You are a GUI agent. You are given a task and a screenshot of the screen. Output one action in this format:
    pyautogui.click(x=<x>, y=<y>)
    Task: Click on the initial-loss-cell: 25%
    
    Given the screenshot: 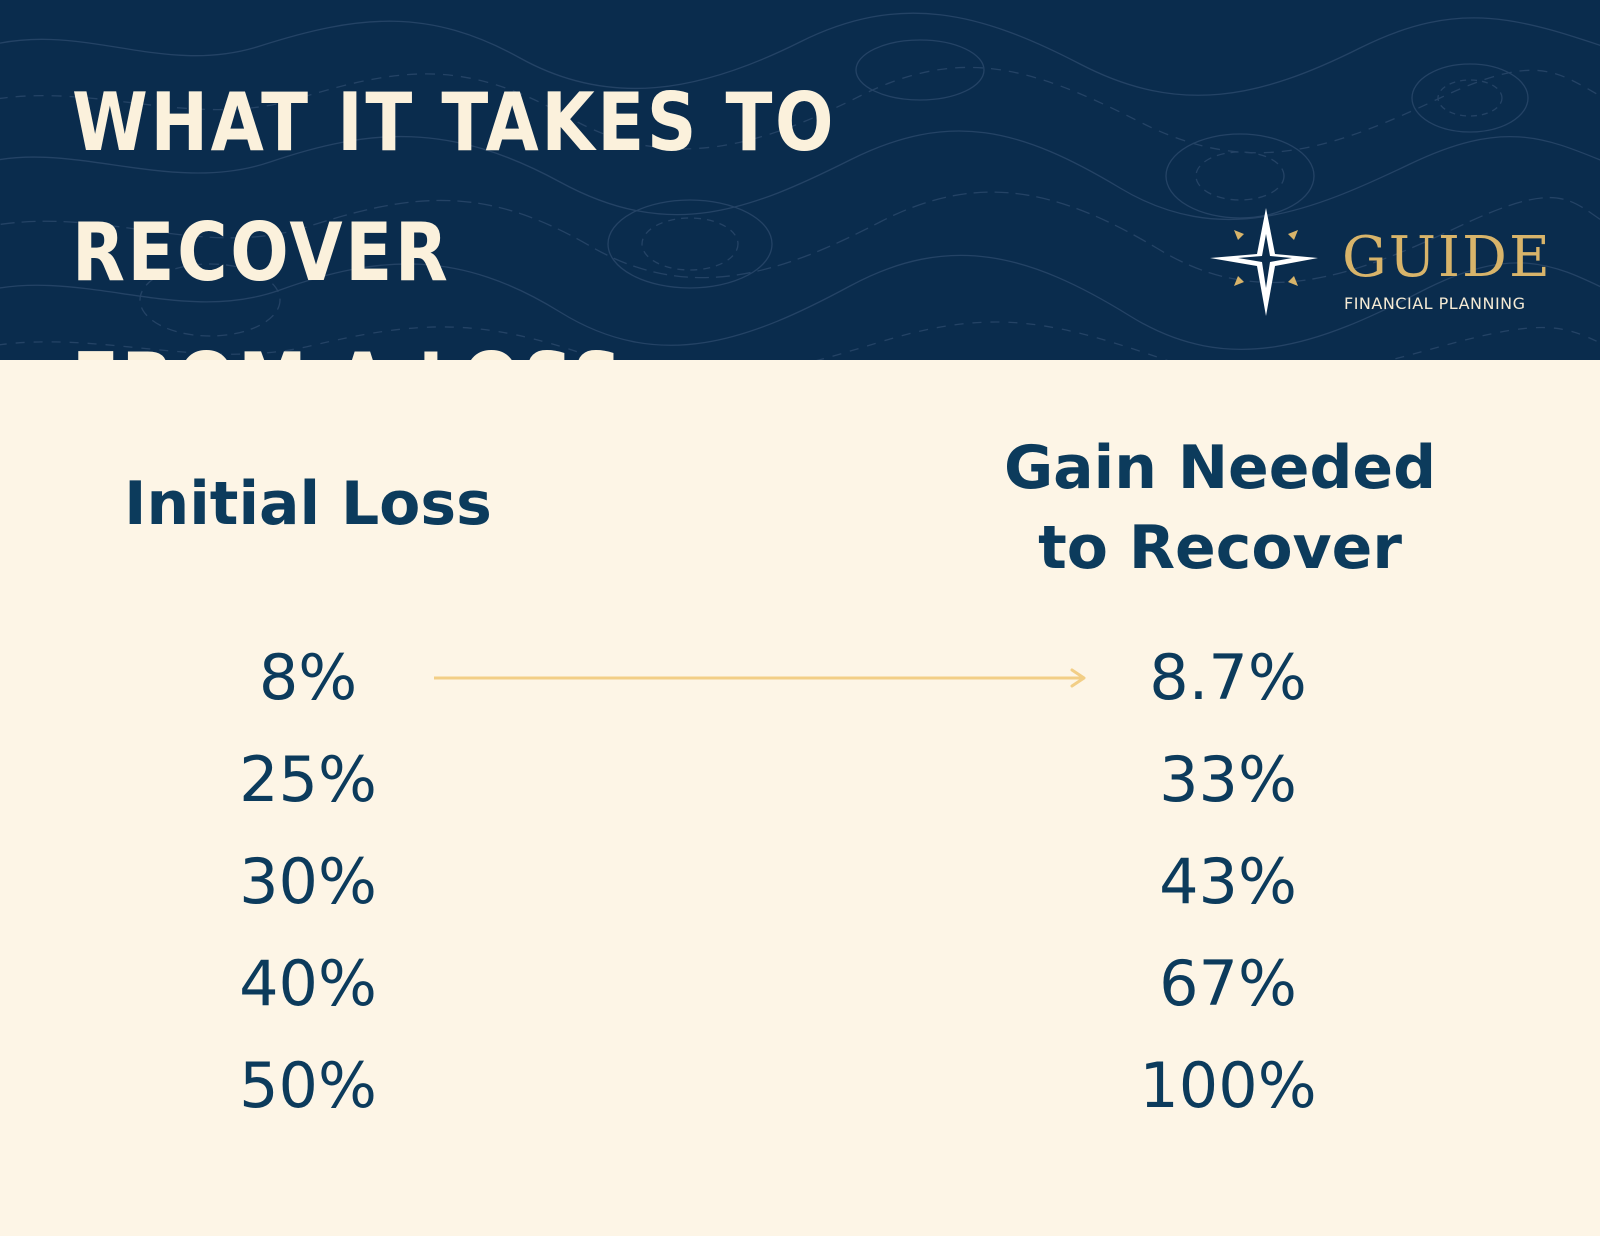 What is the action you would take?
    pyautogui.click(x=308, y=779)
    